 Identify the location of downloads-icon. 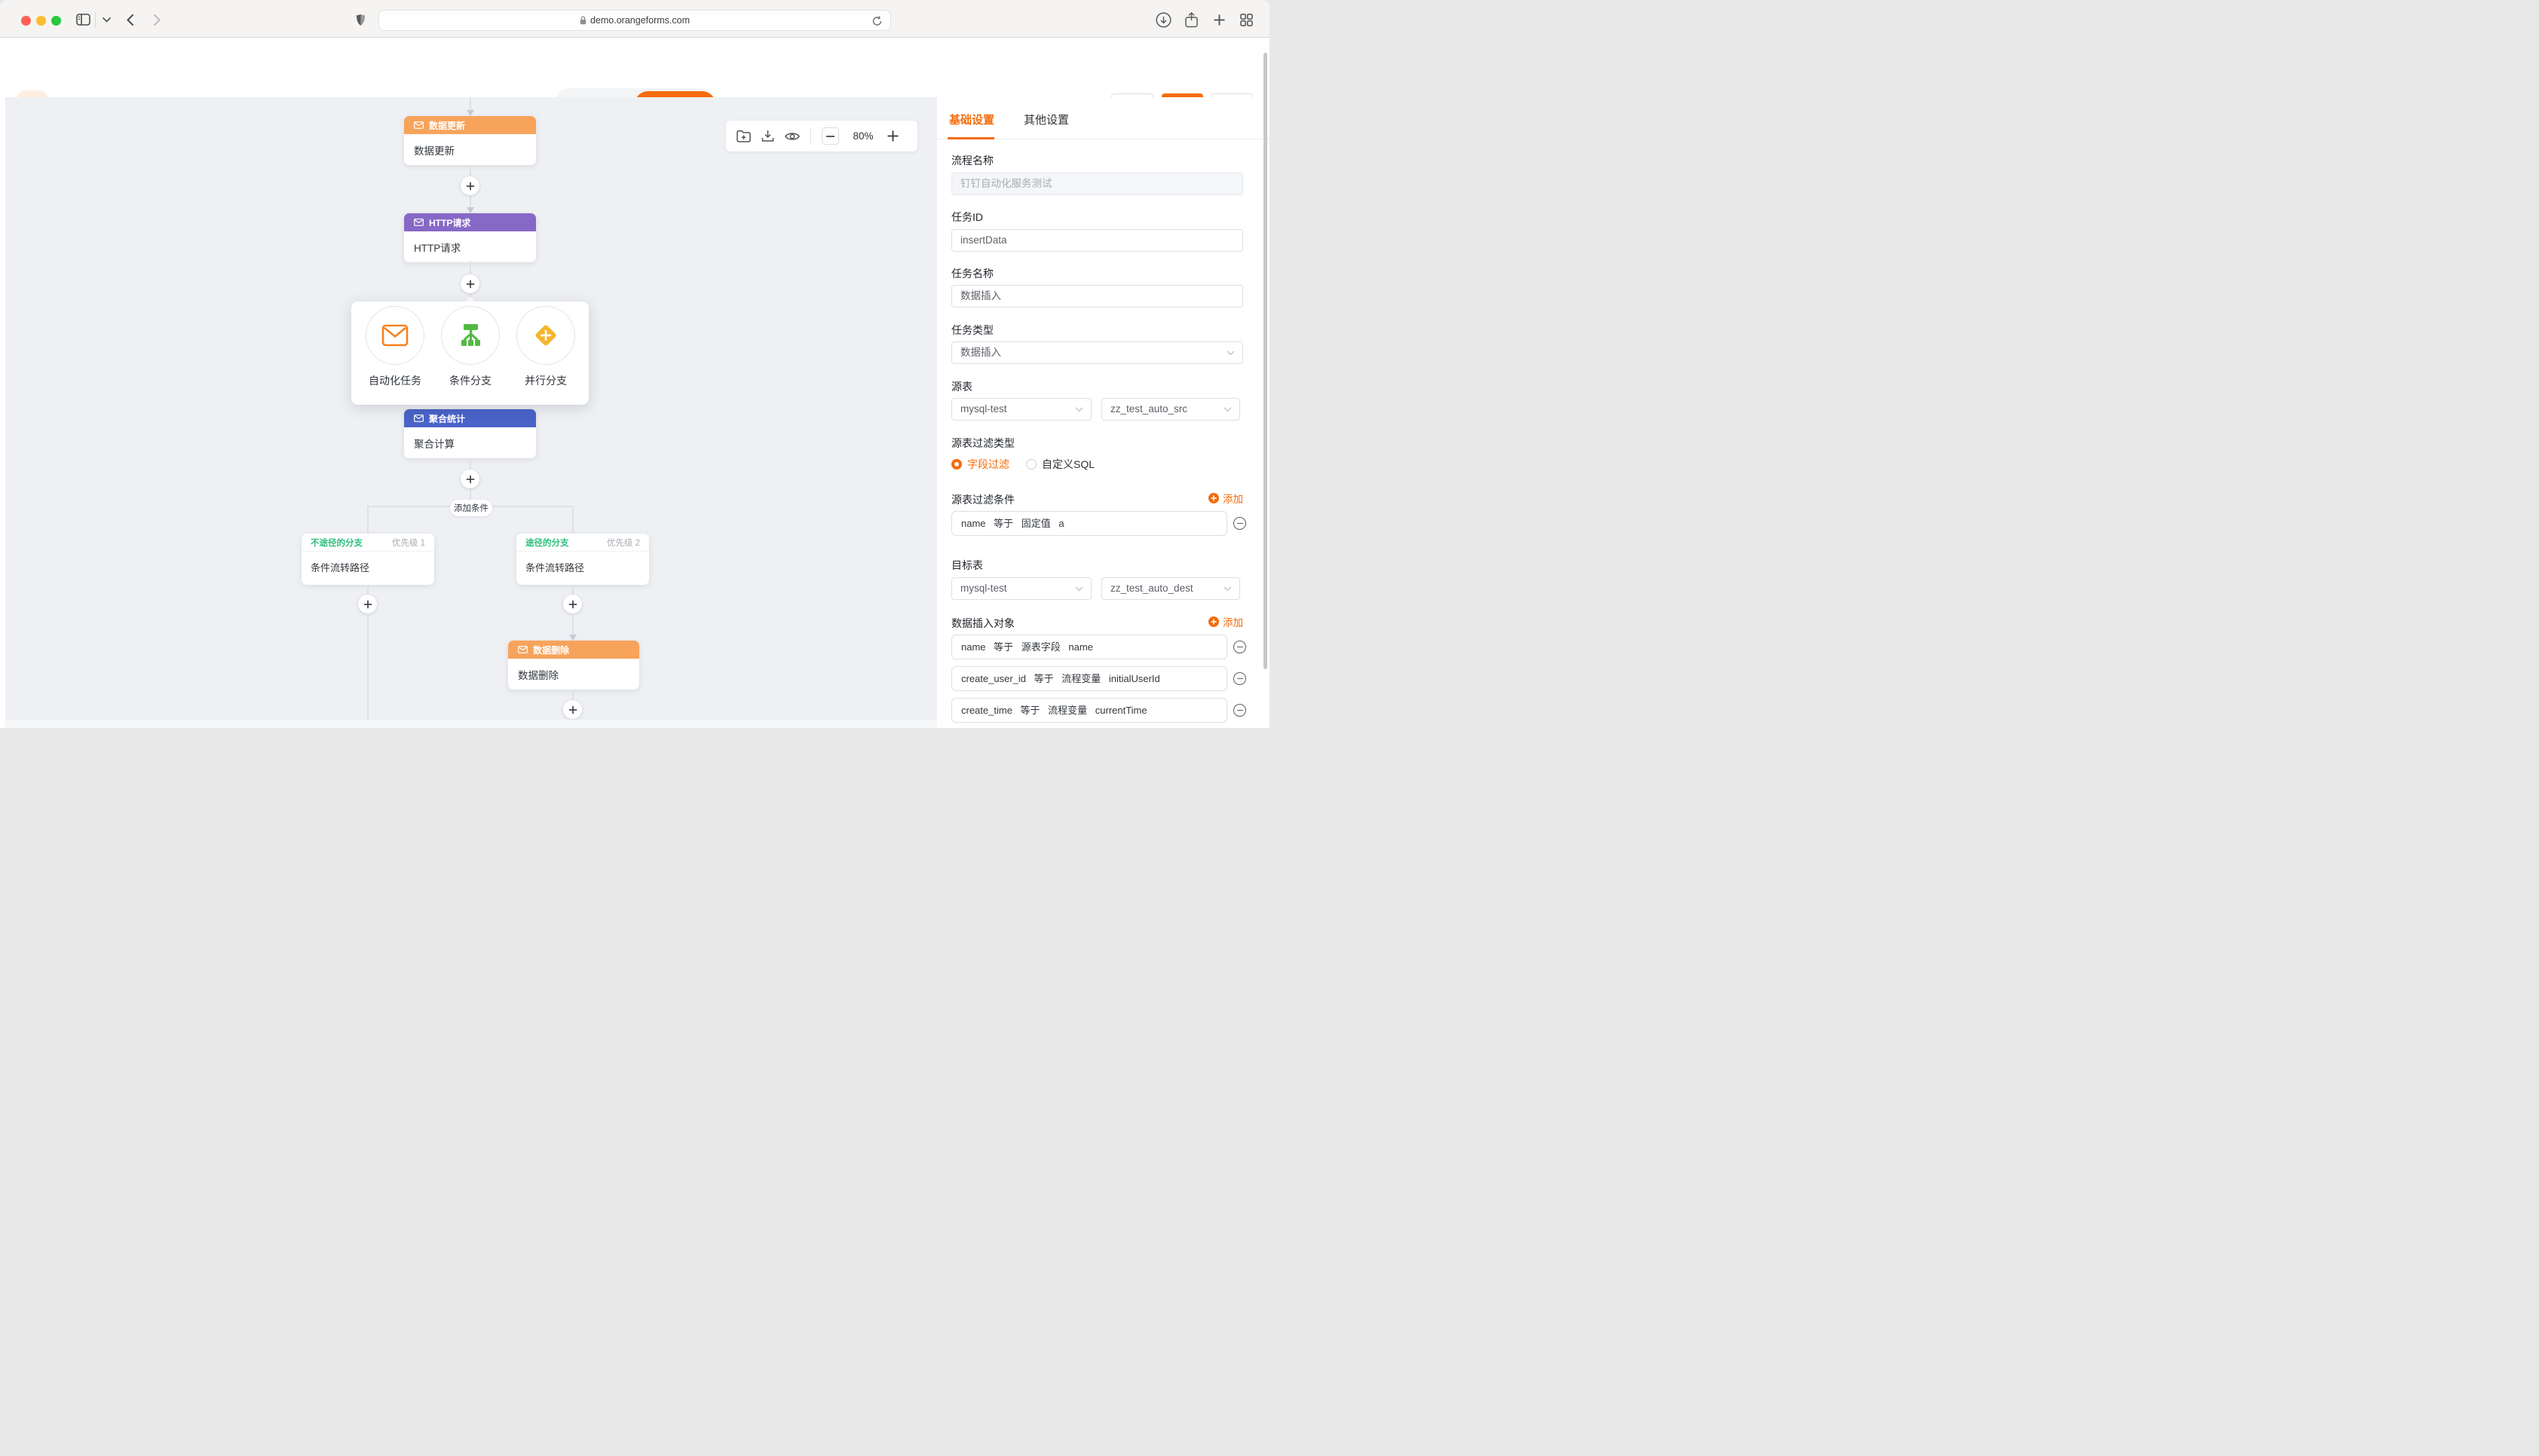
(1163, 20).